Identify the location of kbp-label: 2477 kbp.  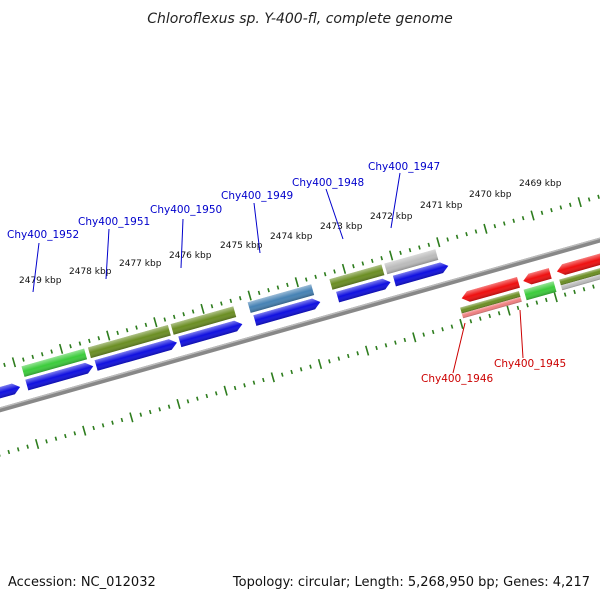
(140, 264).